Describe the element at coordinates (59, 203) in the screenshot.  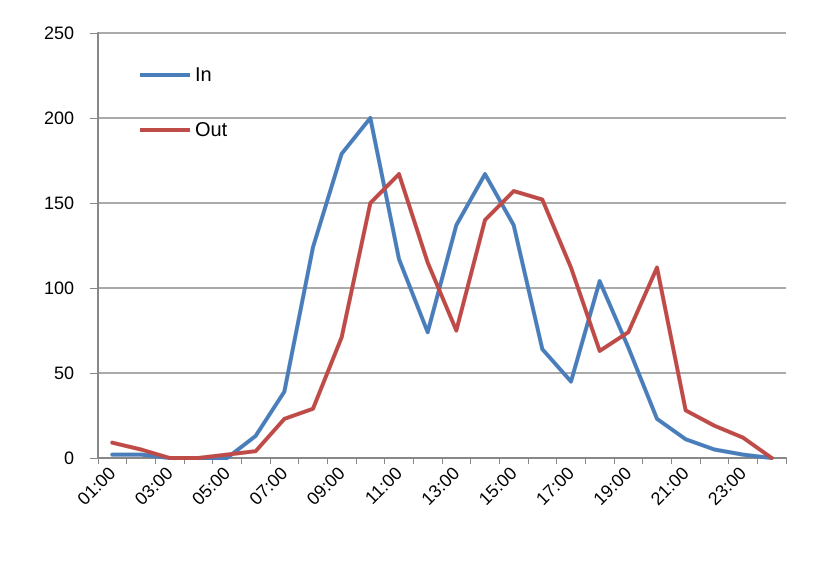
I see `y-tick-label: 150` at that location.